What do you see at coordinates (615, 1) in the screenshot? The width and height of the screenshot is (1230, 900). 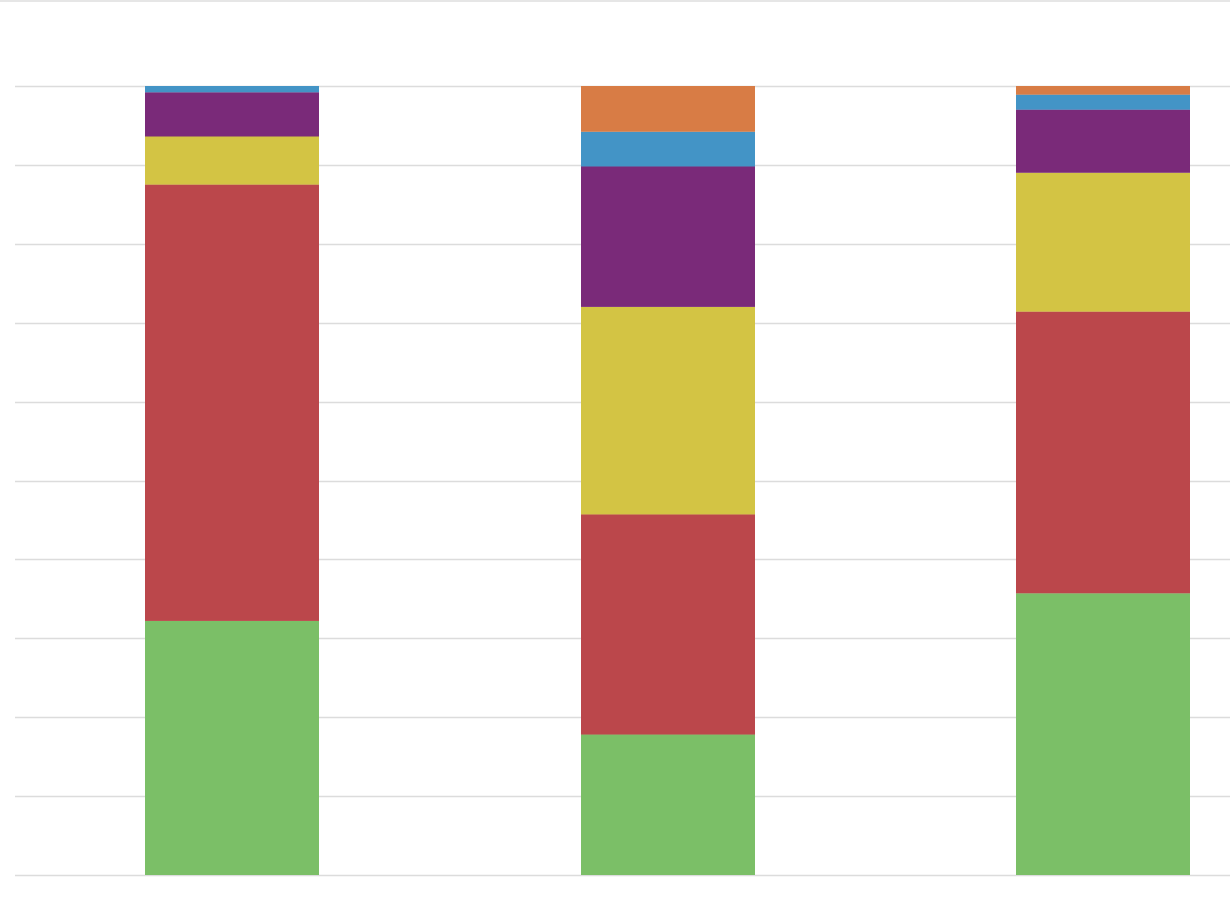 I see `top-border` at bounding box center [615, 1].